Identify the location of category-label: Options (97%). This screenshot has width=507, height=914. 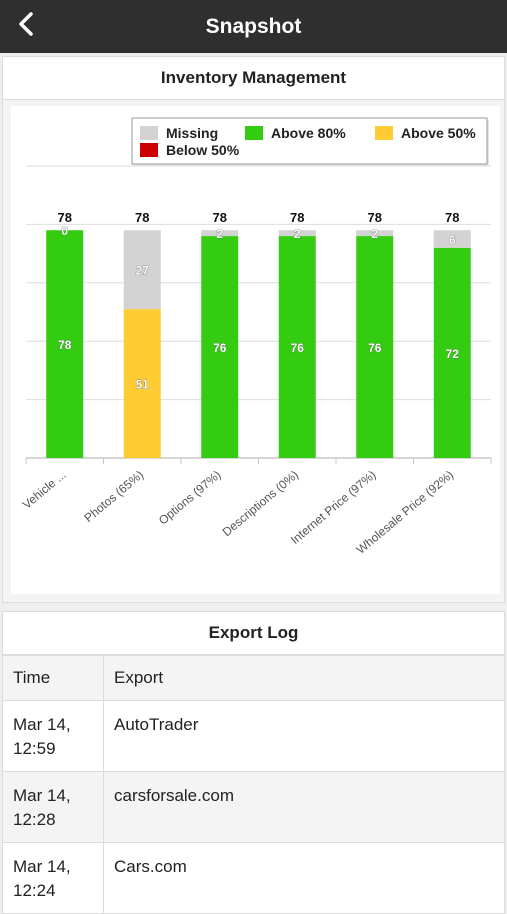
(190, 498).